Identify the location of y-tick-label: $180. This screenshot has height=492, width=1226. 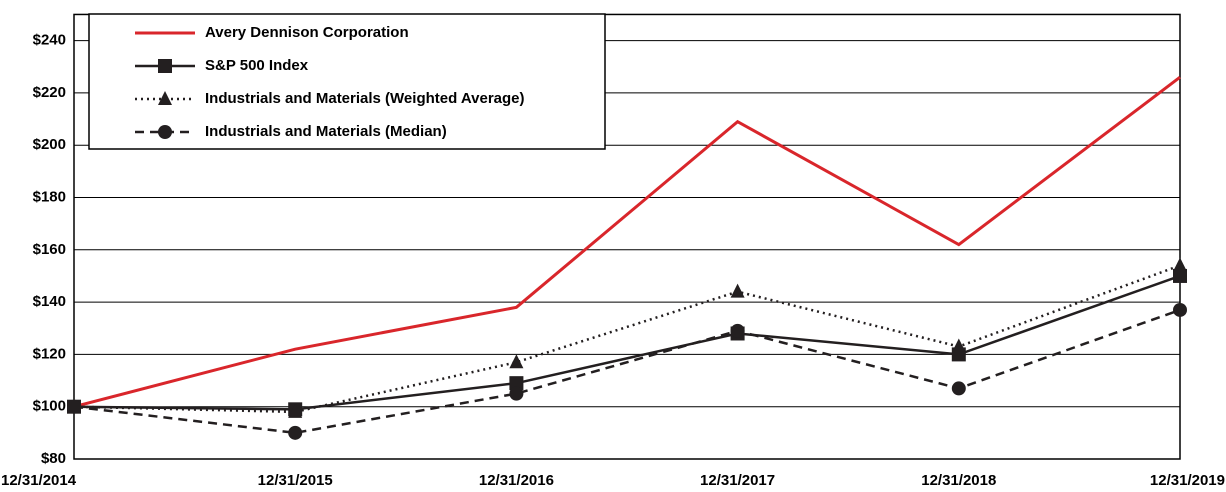
(49, 196).